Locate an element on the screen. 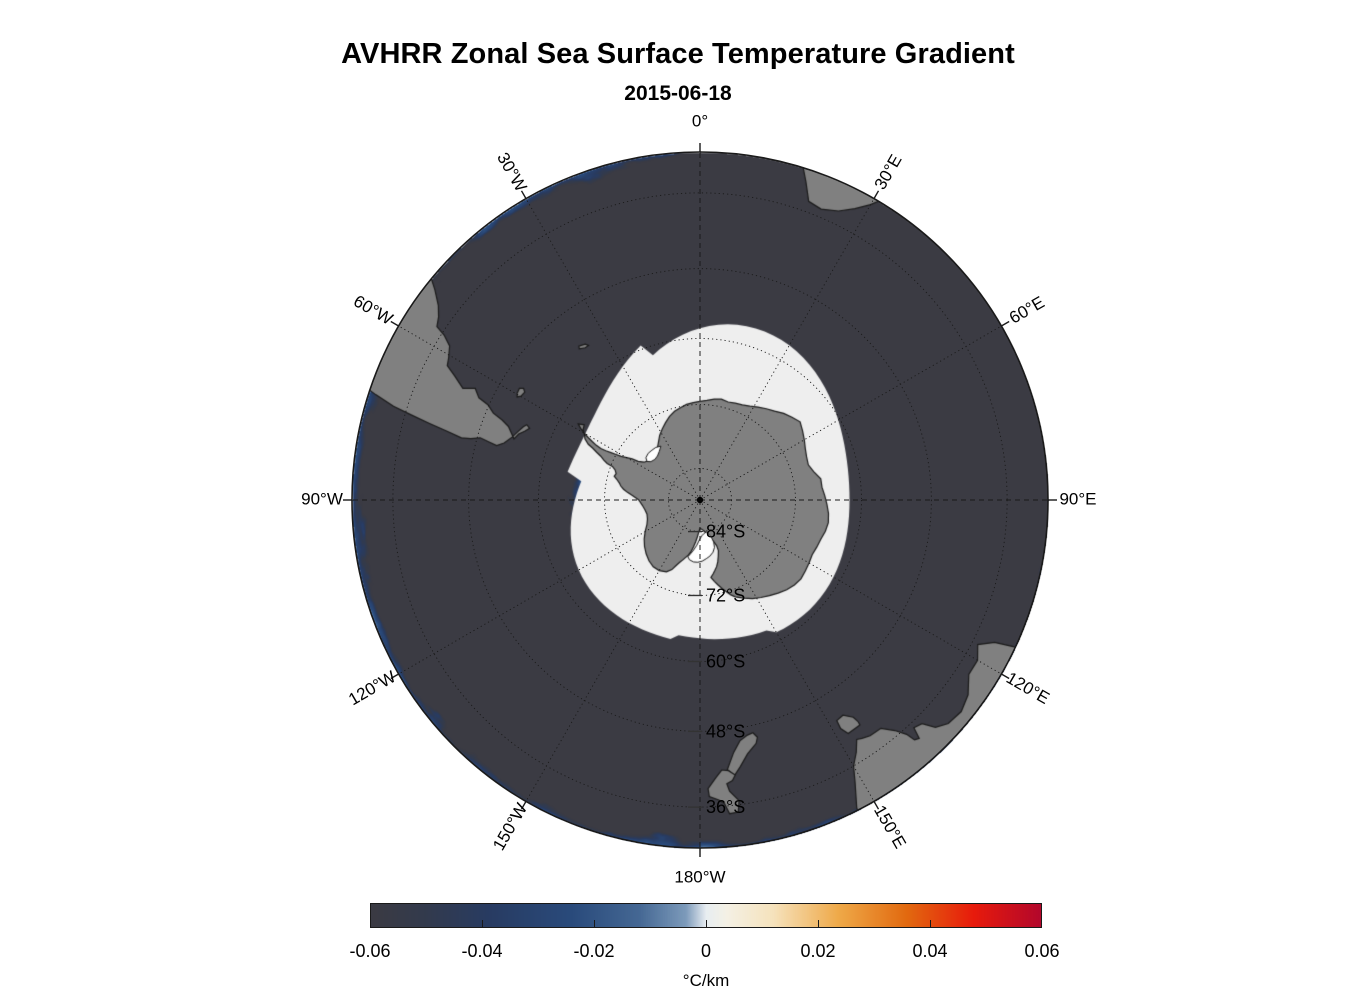 The image size is (1356, 1000). longitude-label: 150°E is located at coordinates (890, 827).